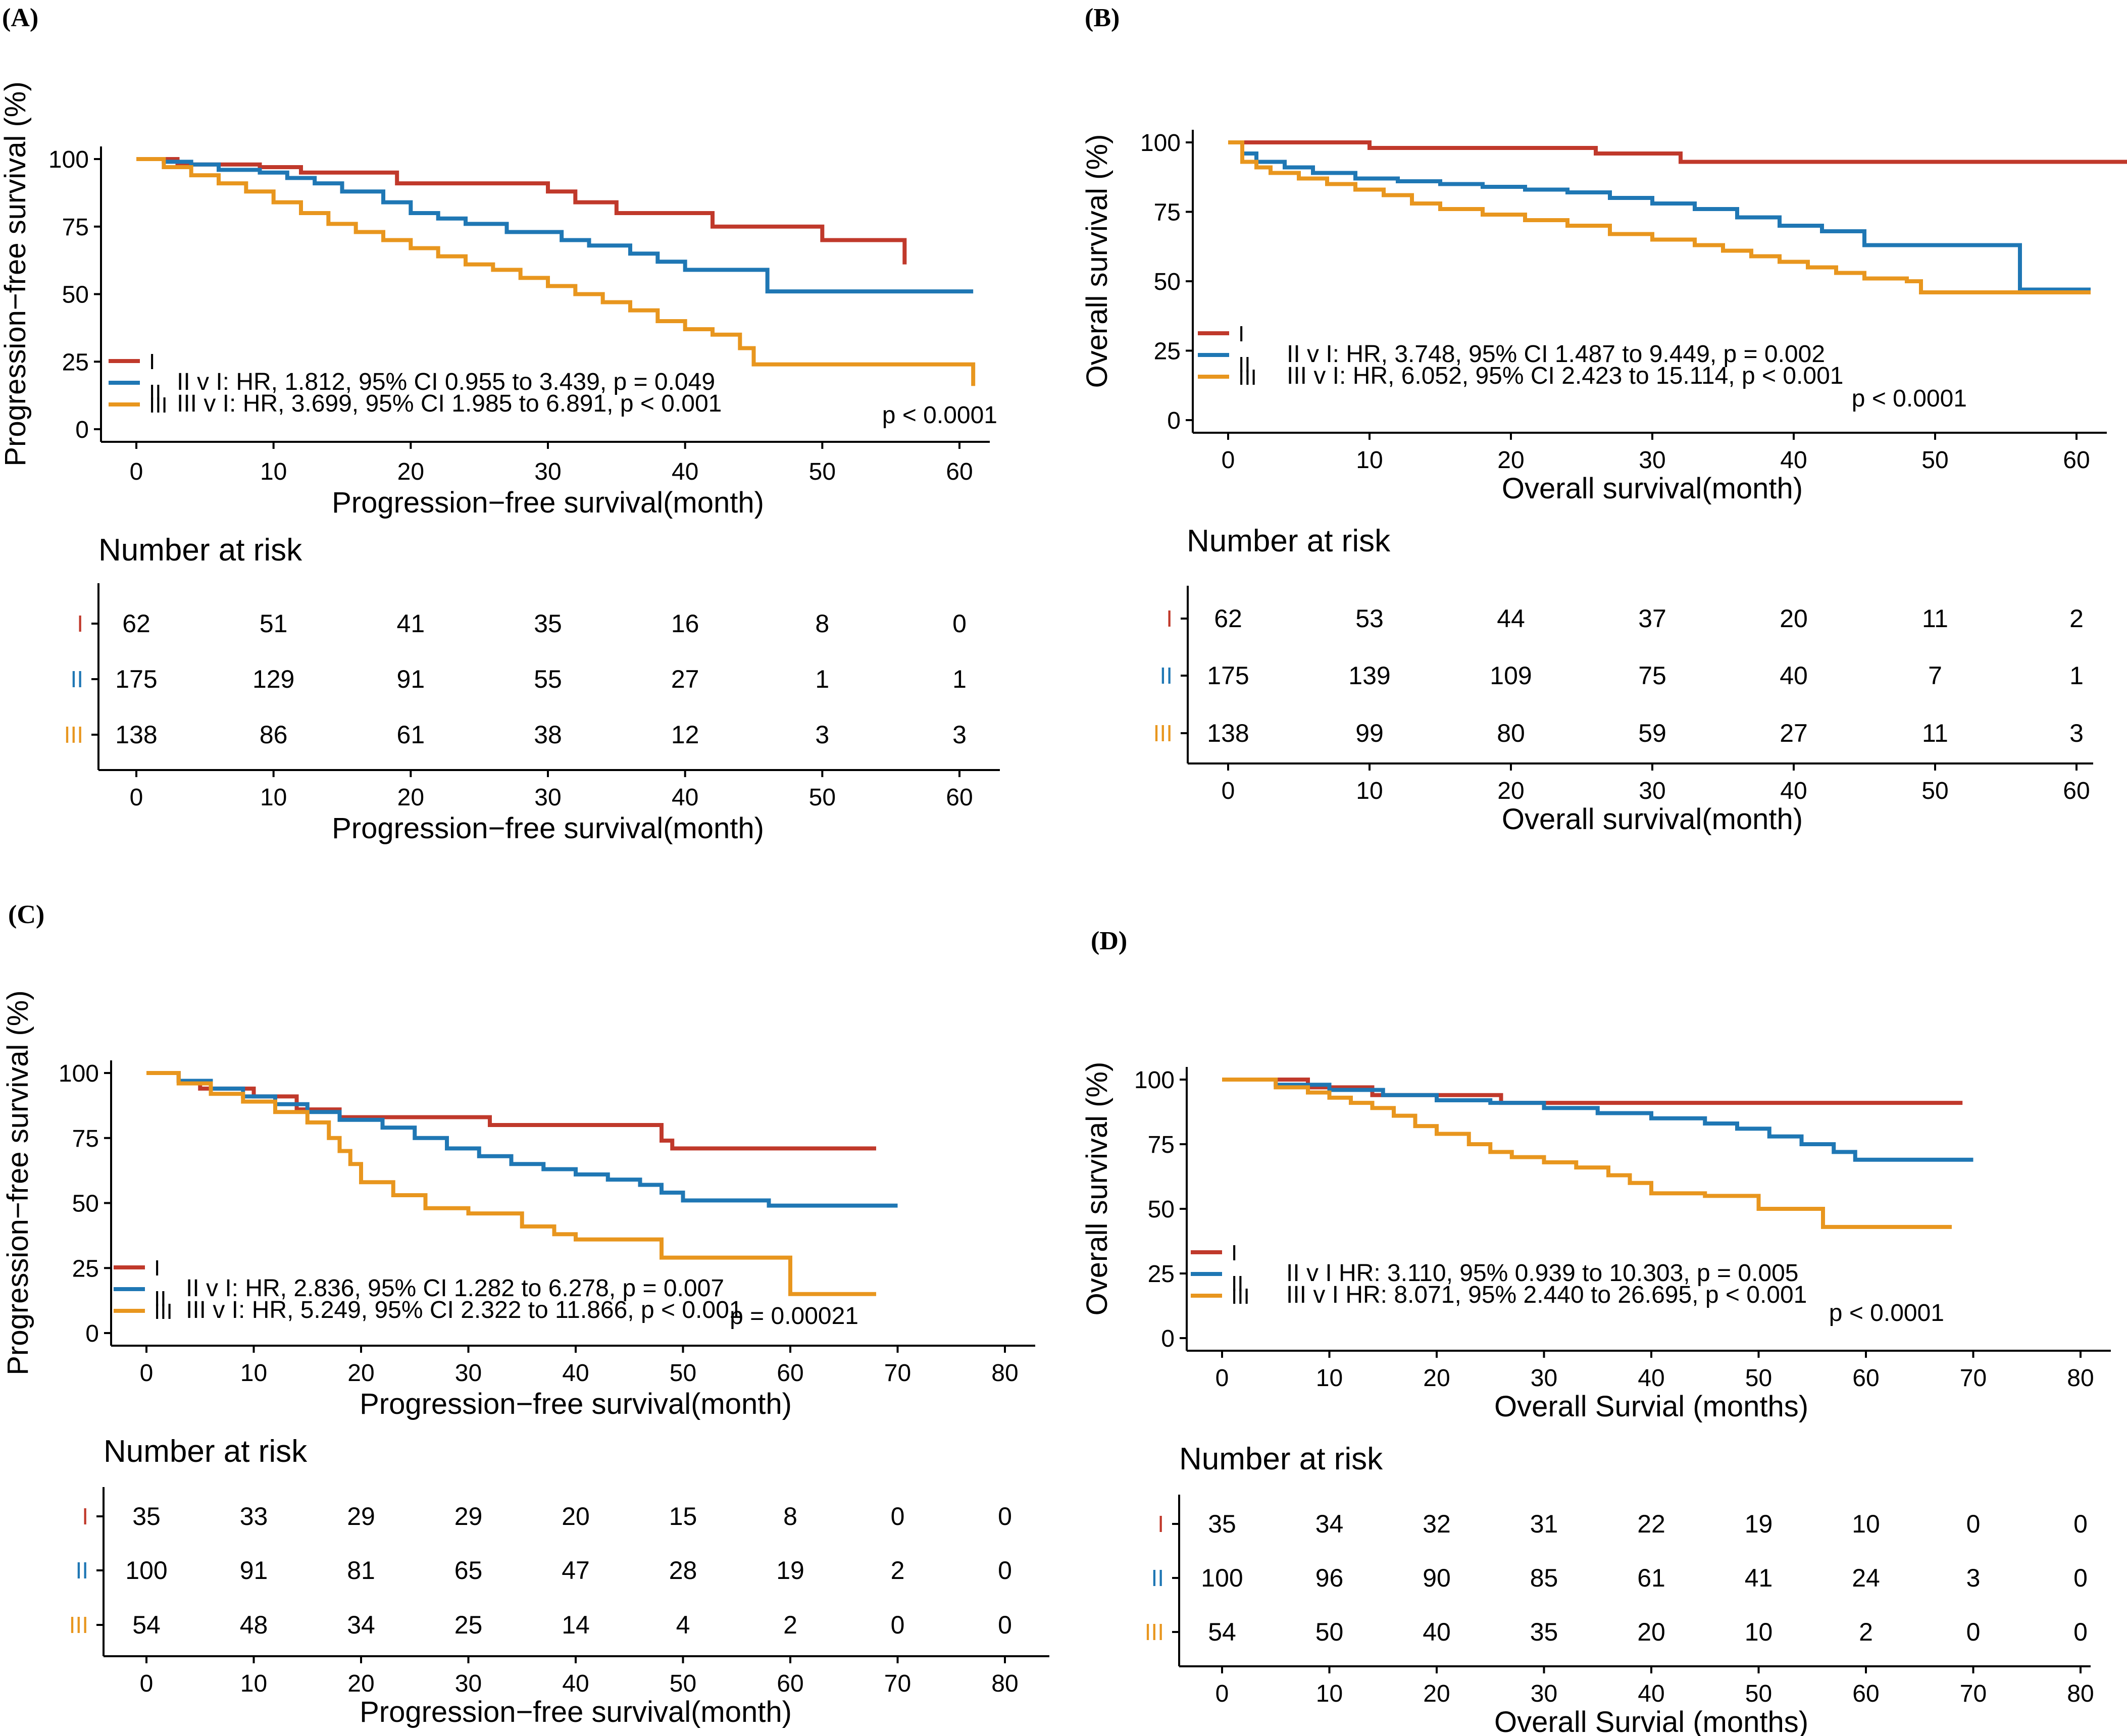 The image size is (2127, 1736). What do you see at coordinates (468, 1625) in the screenshot?
I see `risk-count: 25` at bounding box center [468, 1625].